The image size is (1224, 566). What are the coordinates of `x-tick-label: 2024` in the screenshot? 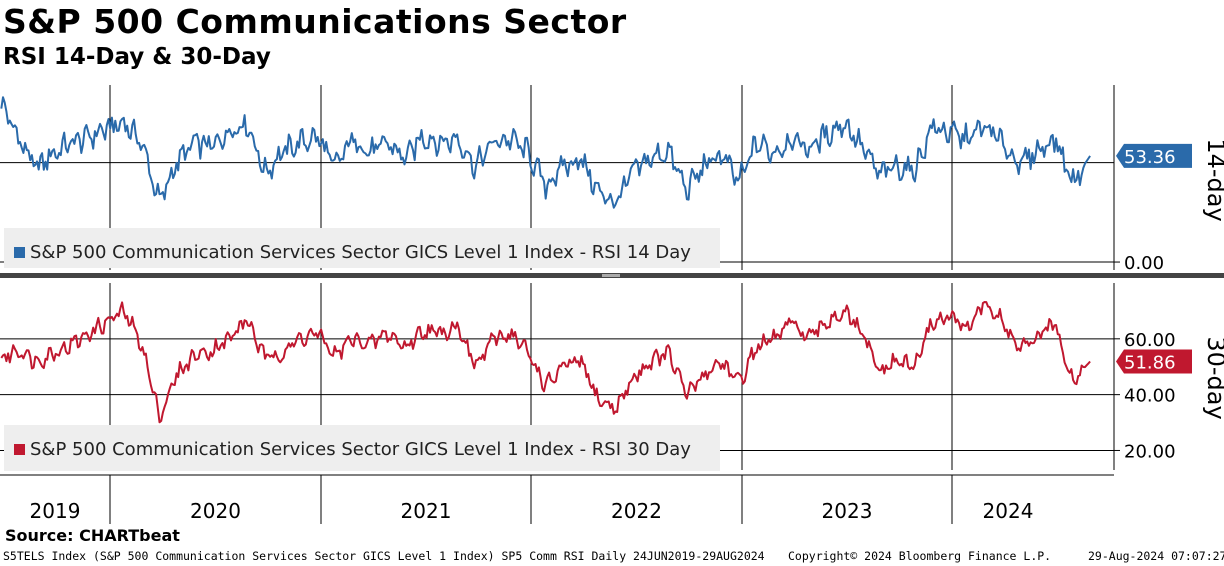 It's located at (1008, 511).